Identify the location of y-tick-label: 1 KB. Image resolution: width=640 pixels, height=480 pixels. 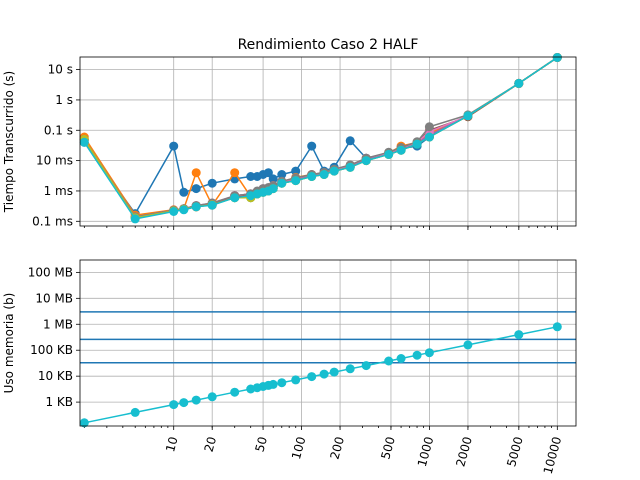
(59, 402).